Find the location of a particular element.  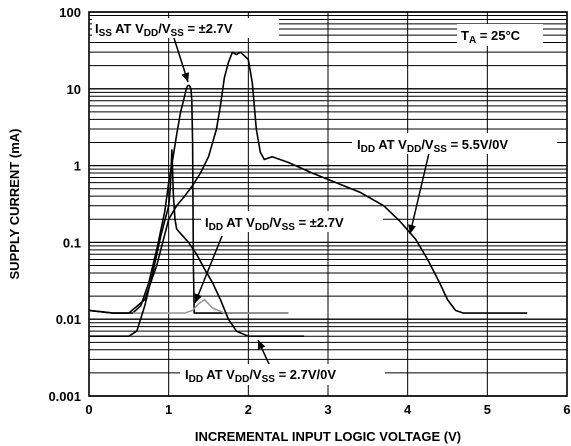

x-tick-label: 2 is located at coordinates (248, 409).